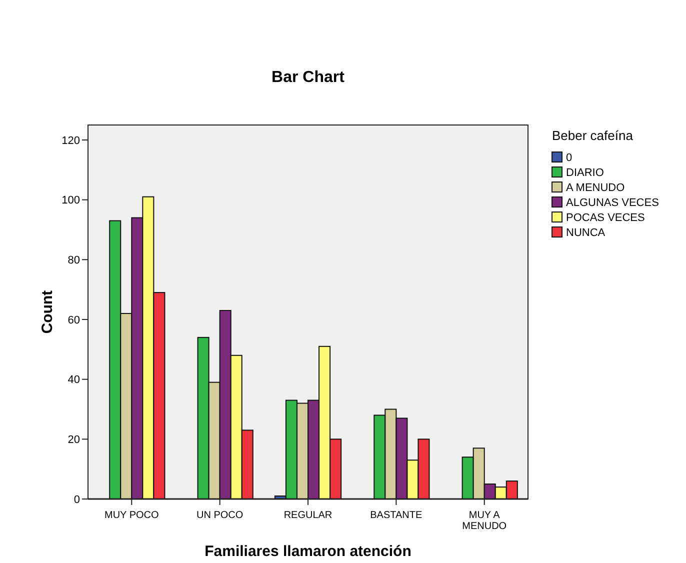 The height and width of the screenshot is (563, 686). Describe the element at coordinates (593, 135) in the screenshot. I see `legend-title: Beber cafeína` at that location.